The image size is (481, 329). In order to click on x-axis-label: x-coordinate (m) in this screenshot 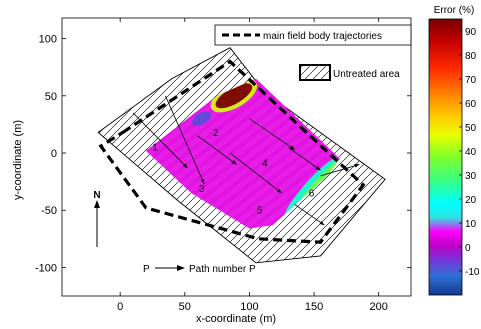, I will do `click(236, 319)`.